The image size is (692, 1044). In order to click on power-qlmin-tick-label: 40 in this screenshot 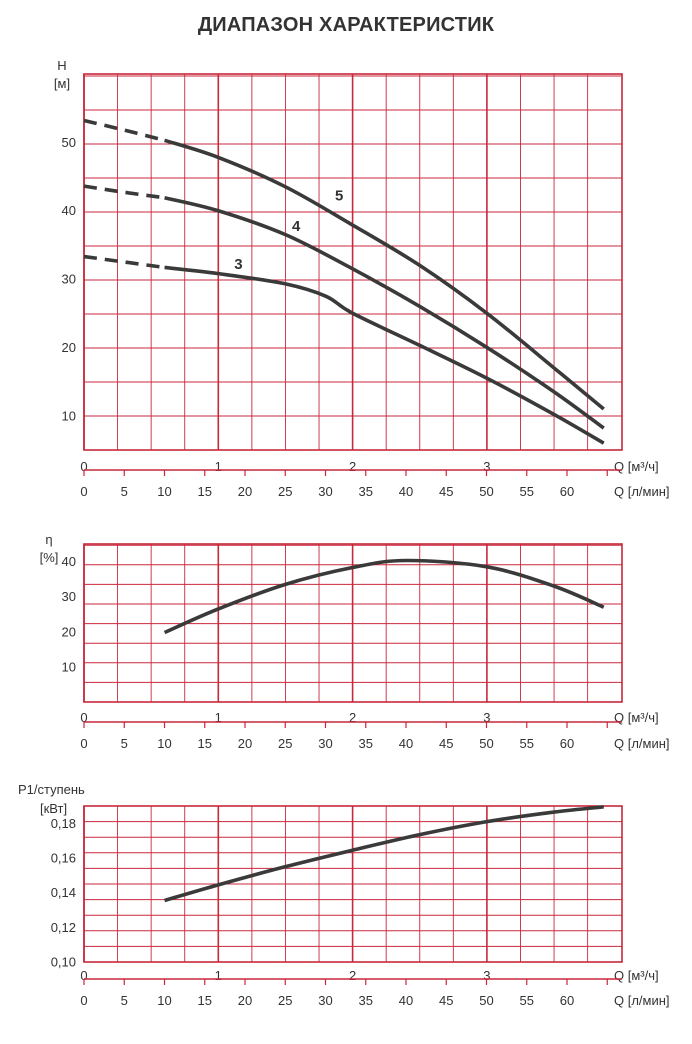, I will do `click(406, 1000)`.